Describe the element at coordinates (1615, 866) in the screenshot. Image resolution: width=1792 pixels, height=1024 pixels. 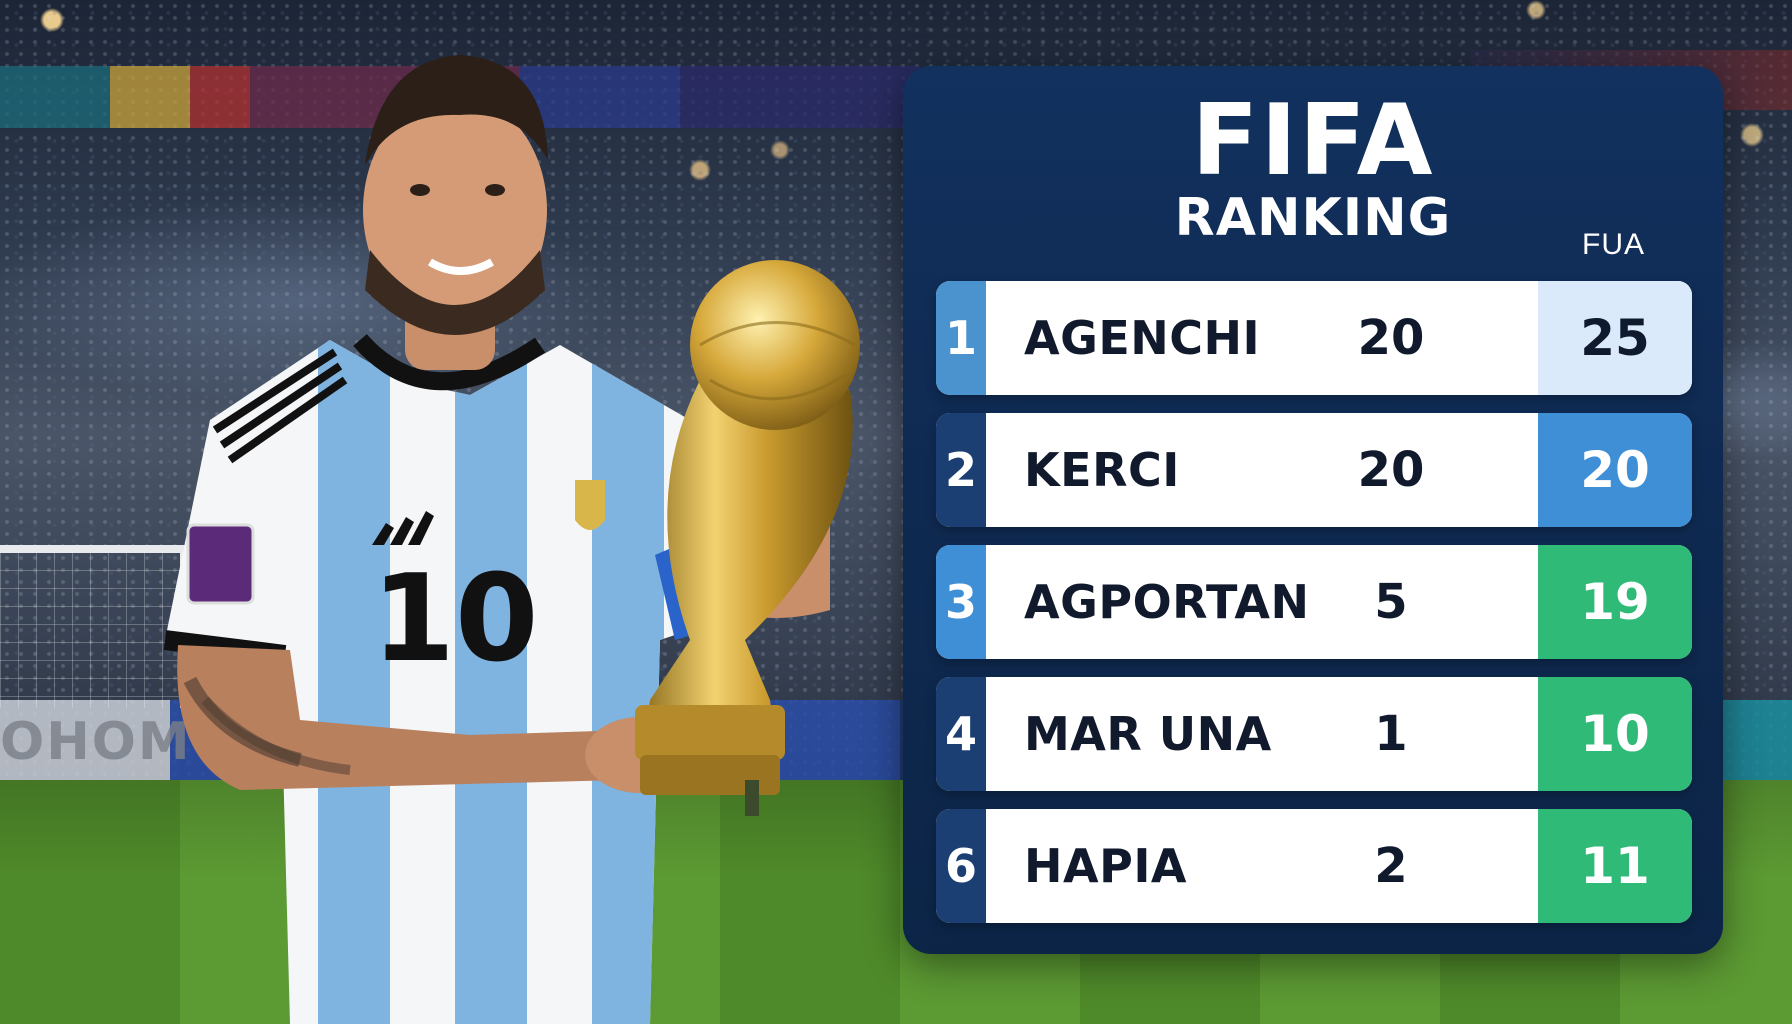
I see `points-value: 11` at that location.